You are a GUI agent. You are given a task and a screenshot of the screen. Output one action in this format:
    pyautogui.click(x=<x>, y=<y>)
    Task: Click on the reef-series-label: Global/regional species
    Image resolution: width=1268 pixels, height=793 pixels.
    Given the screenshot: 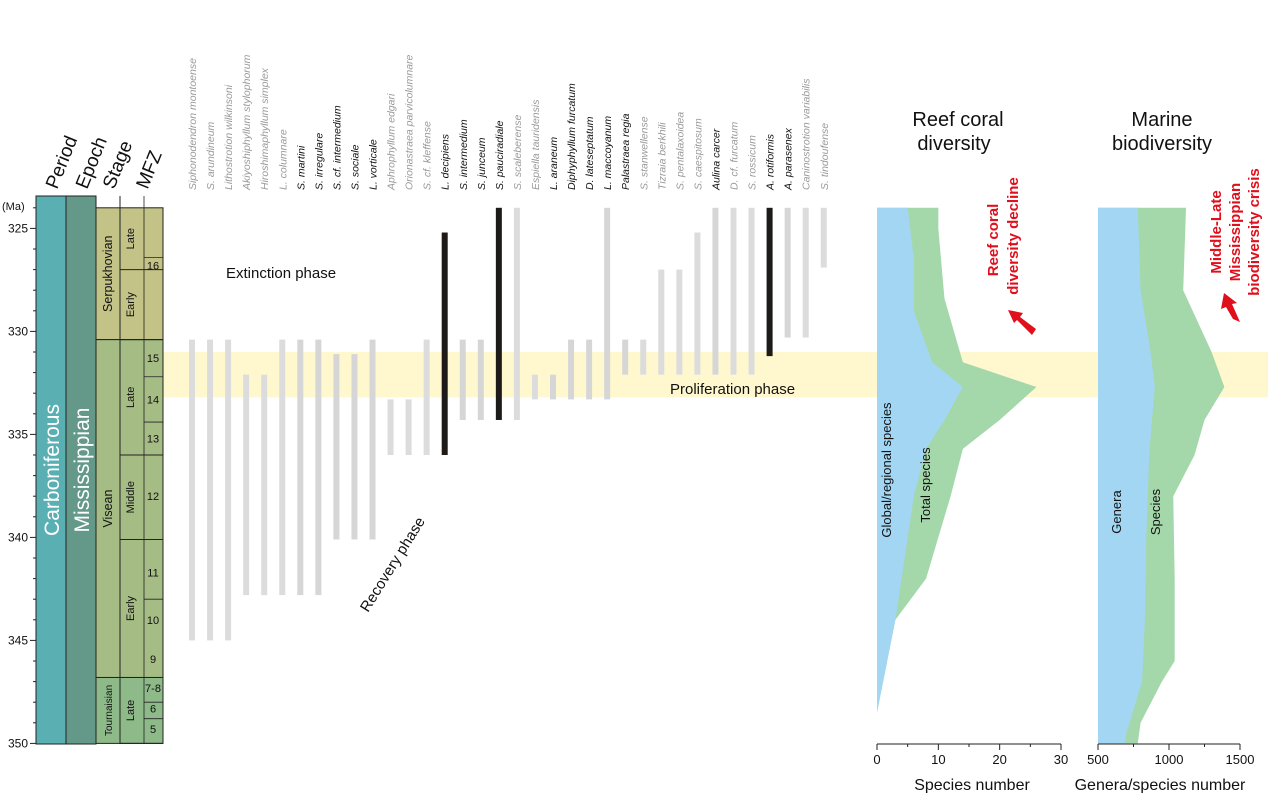 What is the action you would take?
    pyautogui.click(x=886, y=470)
    